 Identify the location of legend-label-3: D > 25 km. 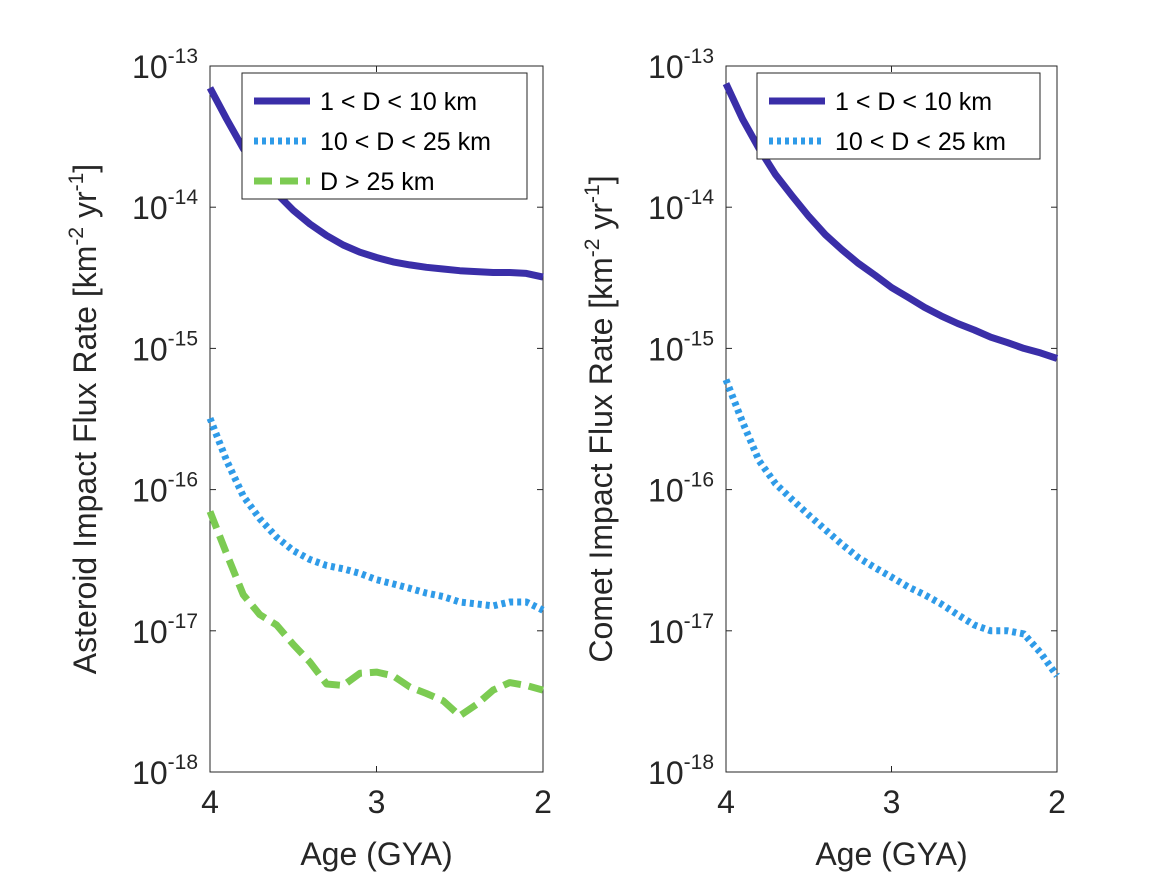
(377, 182).